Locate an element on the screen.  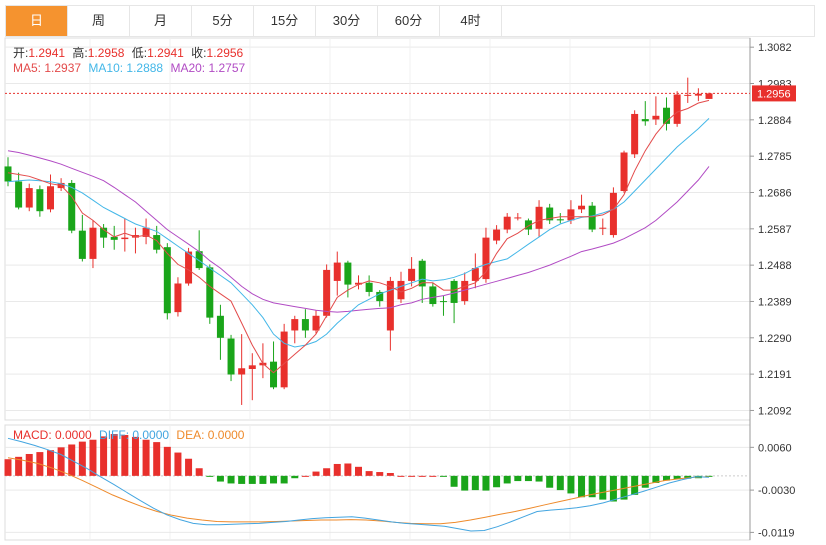
tab-7: 4时 is located at coordinates (471, 21).